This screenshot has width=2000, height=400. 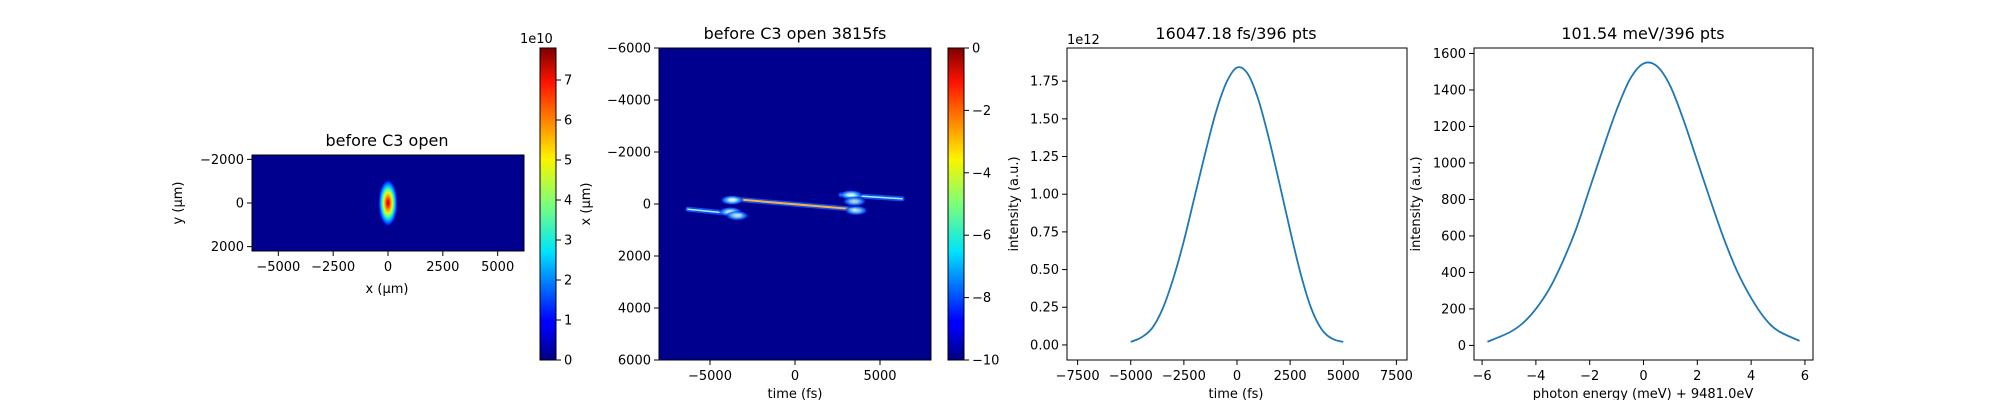 What do you see at coordinates (985, 361) in the screenshot?
I see `colorbar-tick-label: −10` at bounding box center [985, 361].